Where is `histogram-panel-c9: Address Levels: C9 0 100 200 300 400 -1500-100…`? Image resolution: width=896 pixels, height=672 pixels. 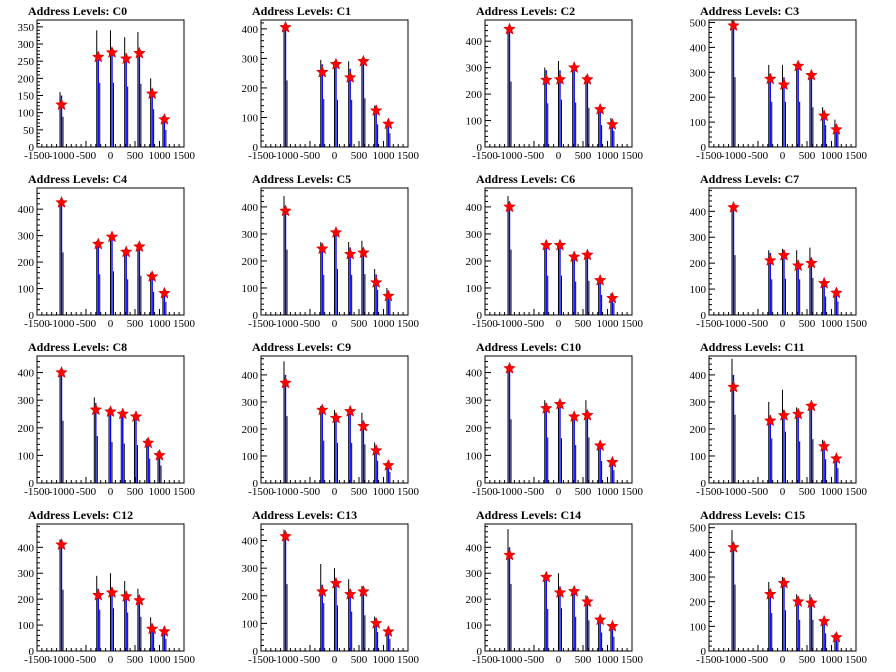
histogram-panel-c9: Address Levels: C9 0 100 200 300 400 -1500-100… is located at coordinates (331, 419).